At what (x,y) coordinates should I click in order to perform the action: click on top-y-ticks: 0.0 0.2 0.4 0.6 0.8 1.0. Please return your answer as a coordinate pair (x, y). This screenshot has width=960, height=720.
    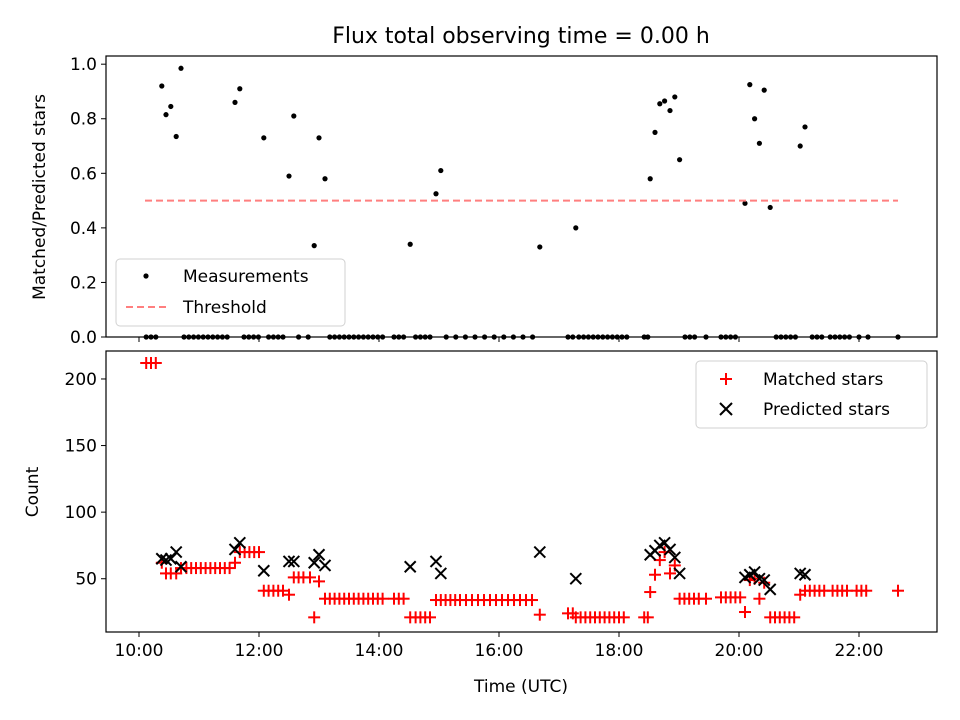
    Looking at the image, I should click on (88, 201).